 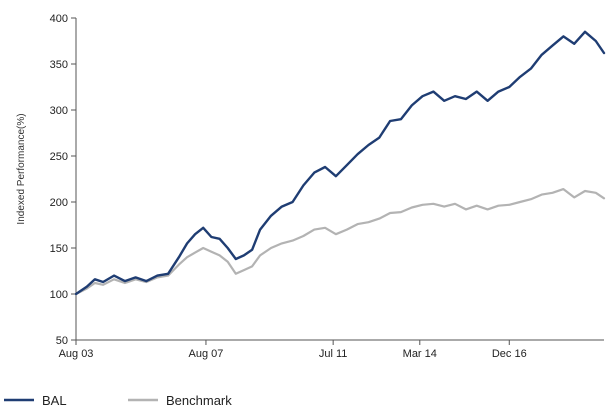 What do you see at coordinates (59, 19) in the screenshot?
I see `y-tick-label: 400` at bounding box center [59, 19].